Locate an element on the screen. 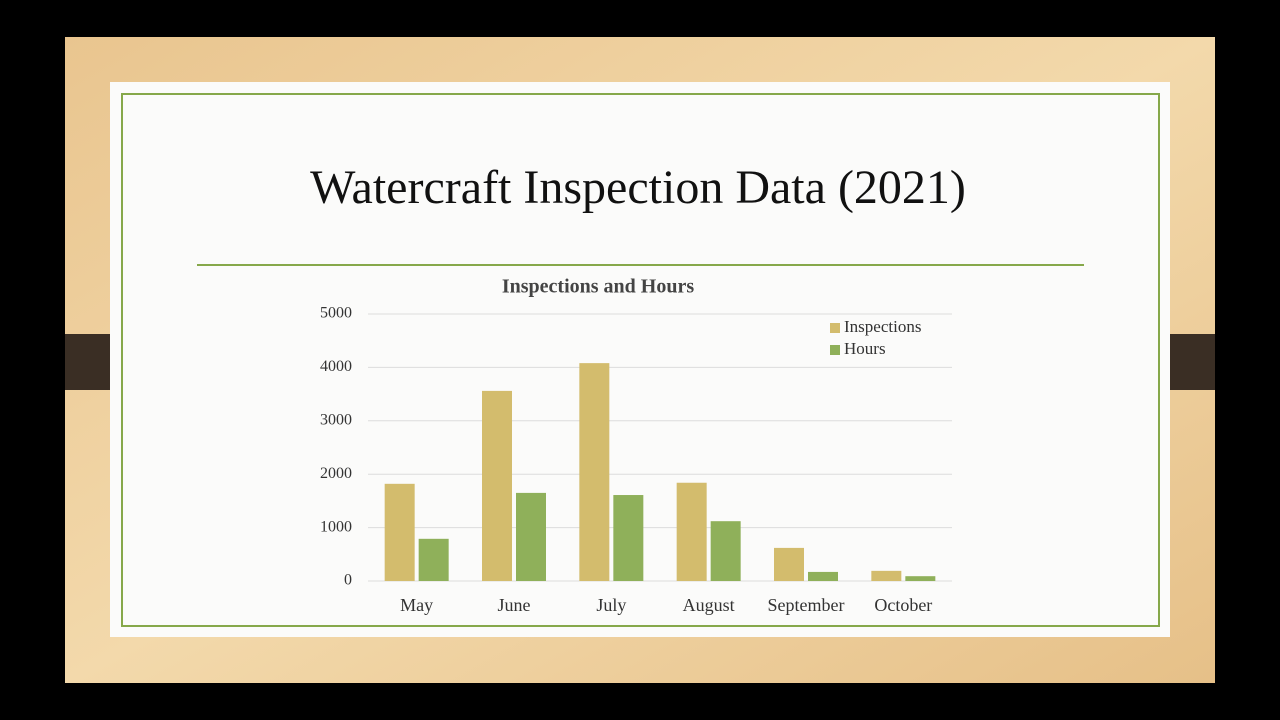 The height and width of the screenshot is (720, 1280). y-tick-label: 5000 is located at coordinates (336, 313).